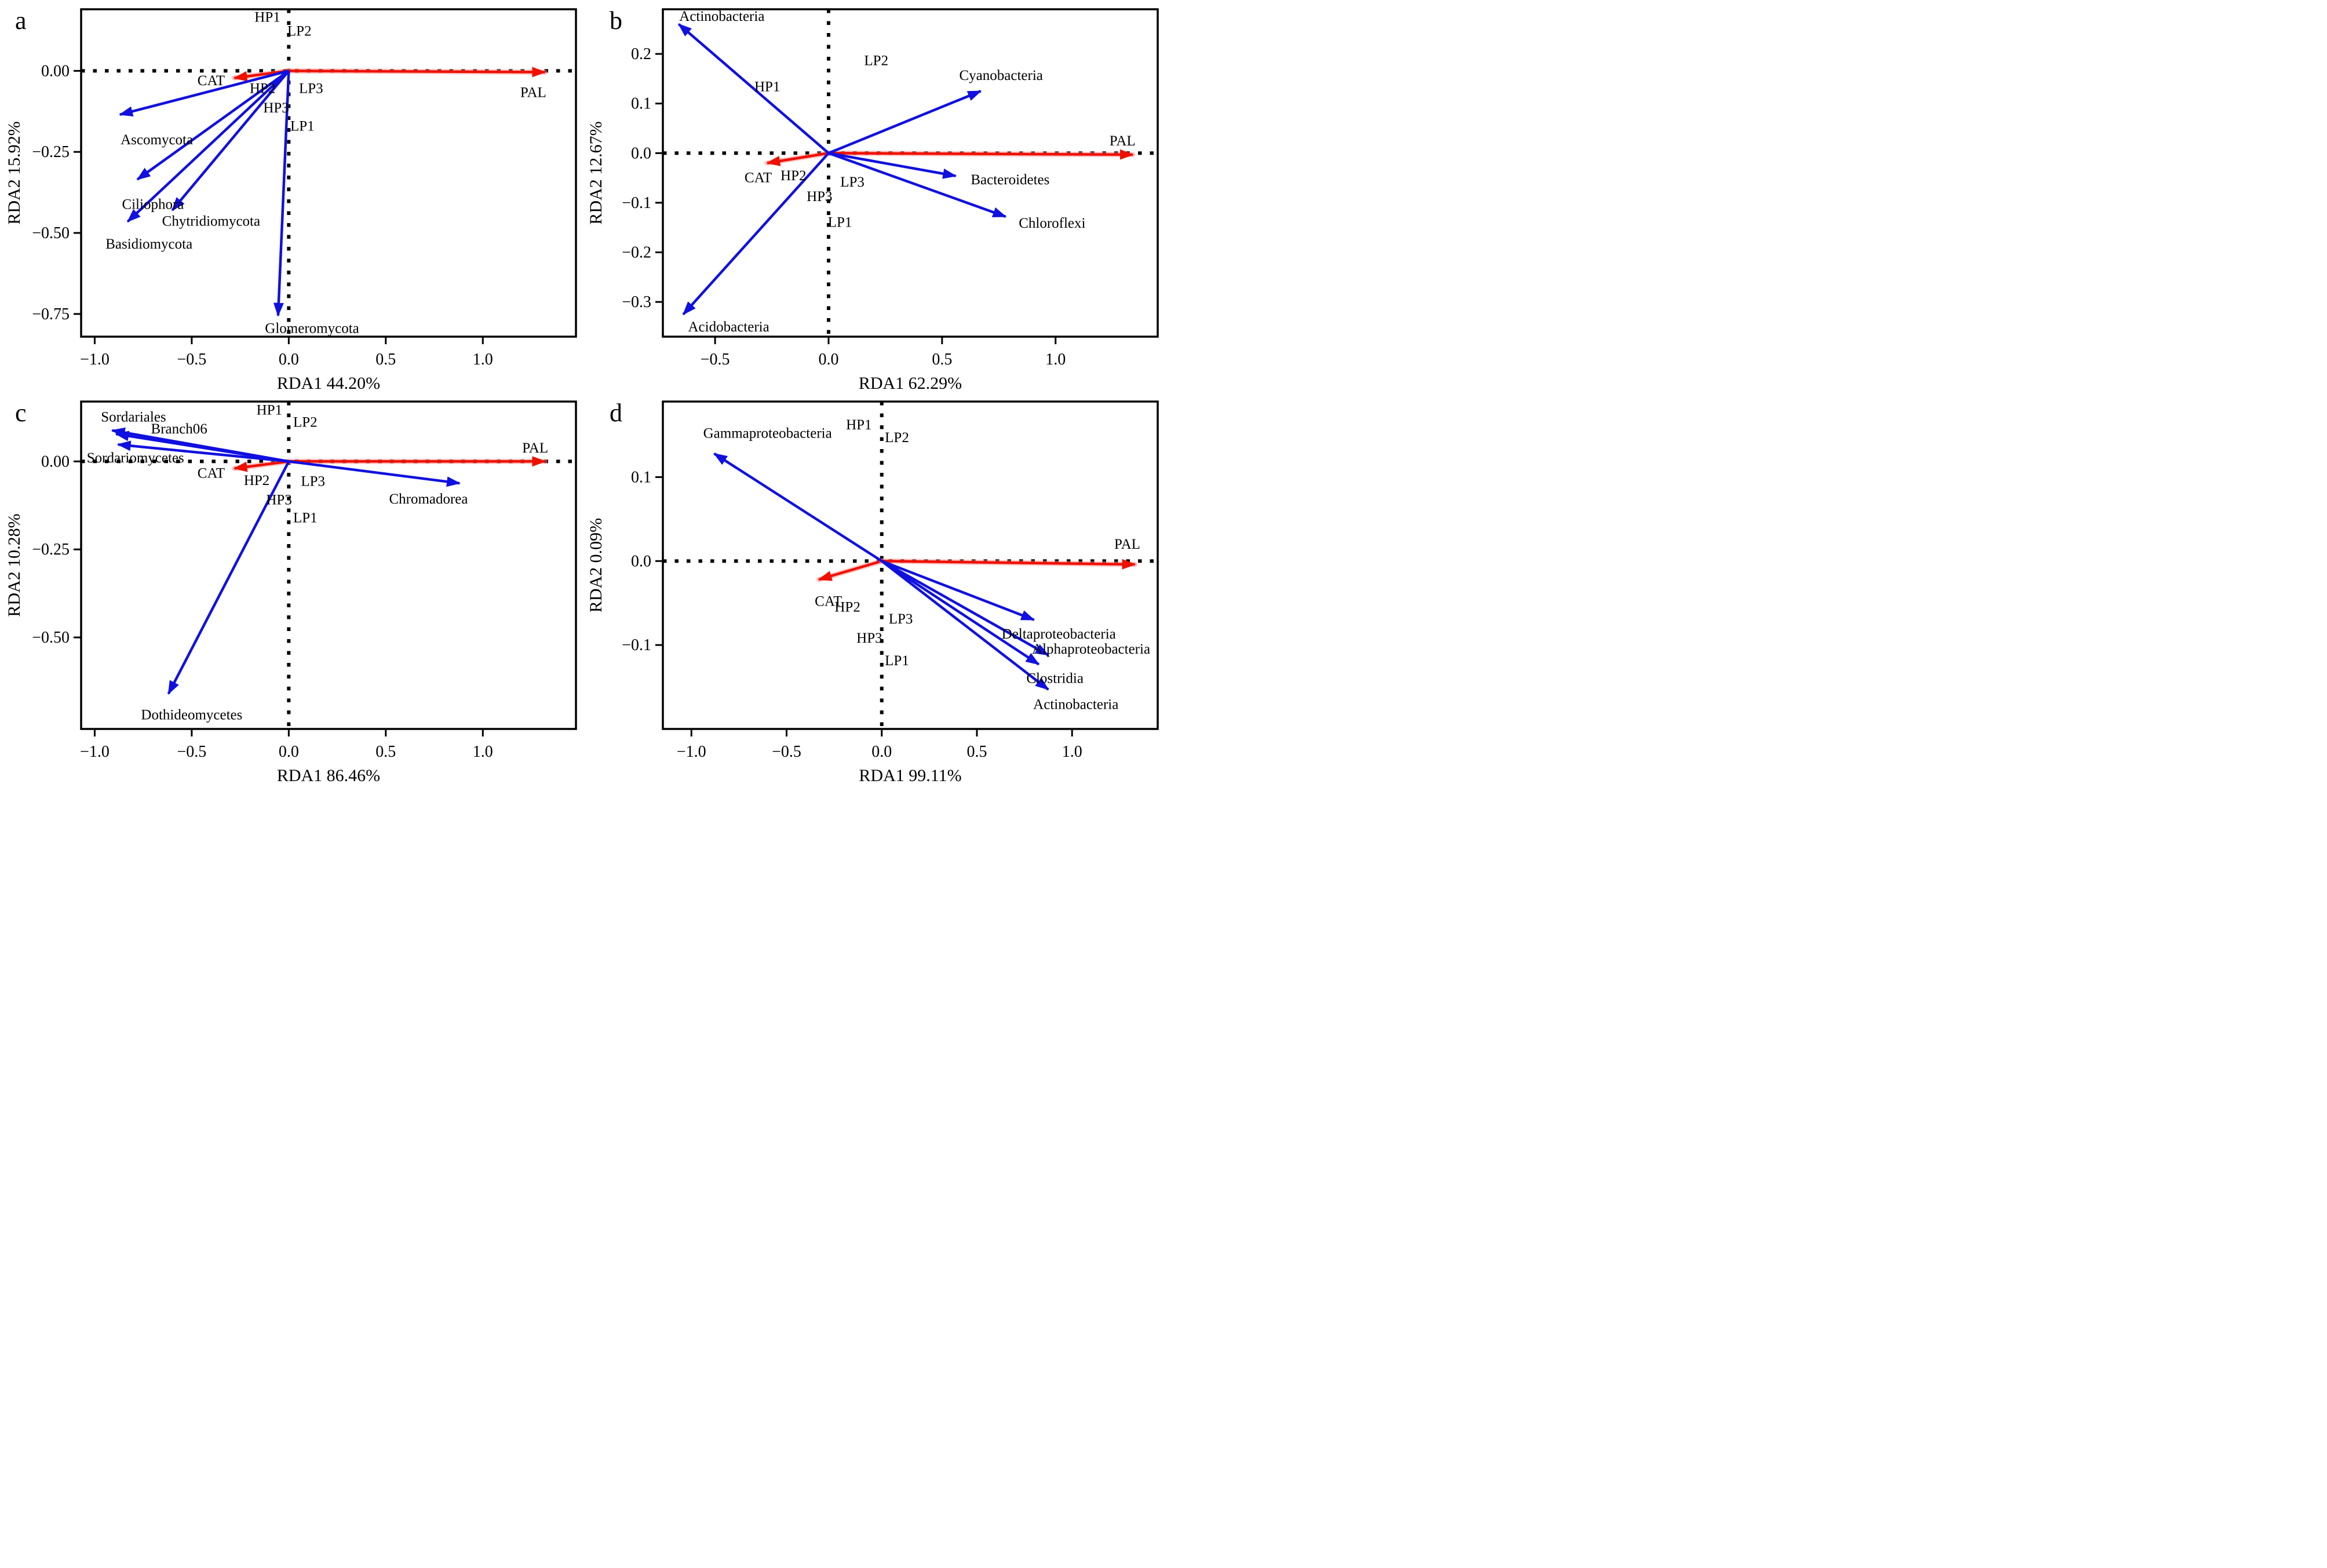  Describe the element at coordinates (375, 473) in the screenshot. I see `species-arrow-Chromadorea` at that location.